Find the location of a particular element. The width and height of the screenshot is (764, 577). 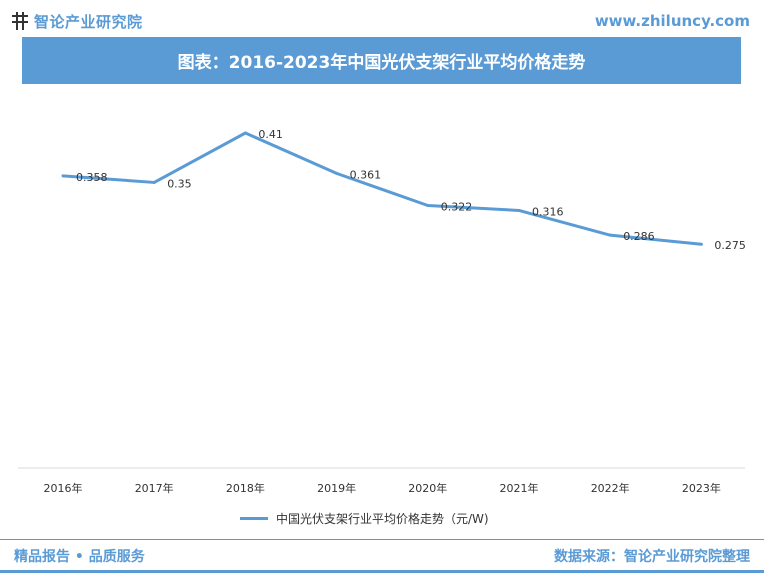

footer-source: 数据来源：智论产业研究院整理 is located at coordinates (652, 557).